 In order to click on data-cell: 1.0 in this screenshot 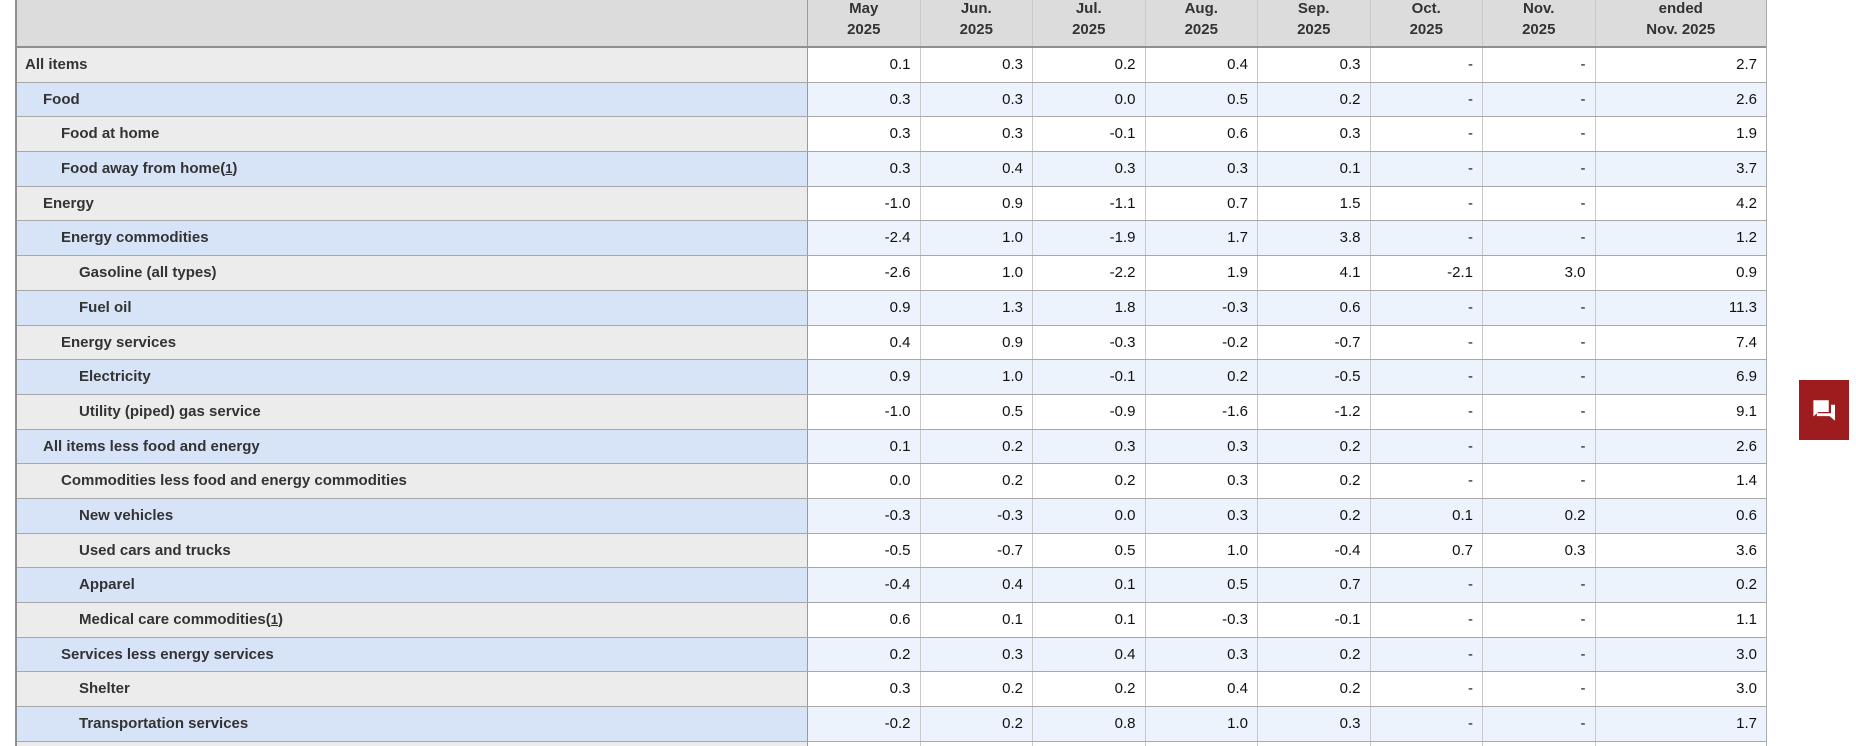, I will do `click(1200, 550)`.